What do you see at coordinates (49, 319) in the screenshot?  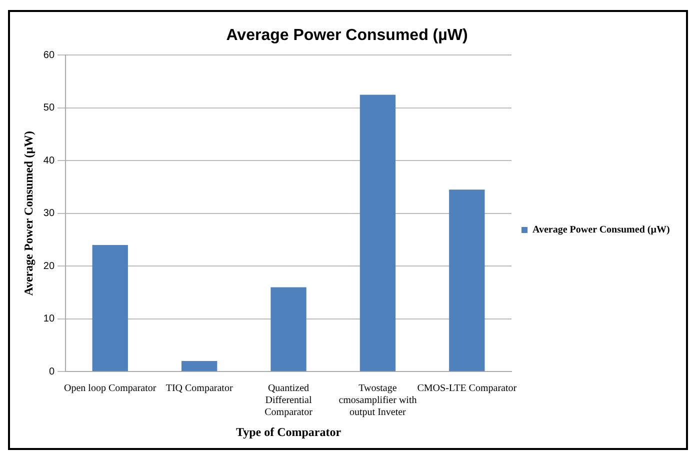 I see `y-tick-label: 10` at bounding box center [49, 319].